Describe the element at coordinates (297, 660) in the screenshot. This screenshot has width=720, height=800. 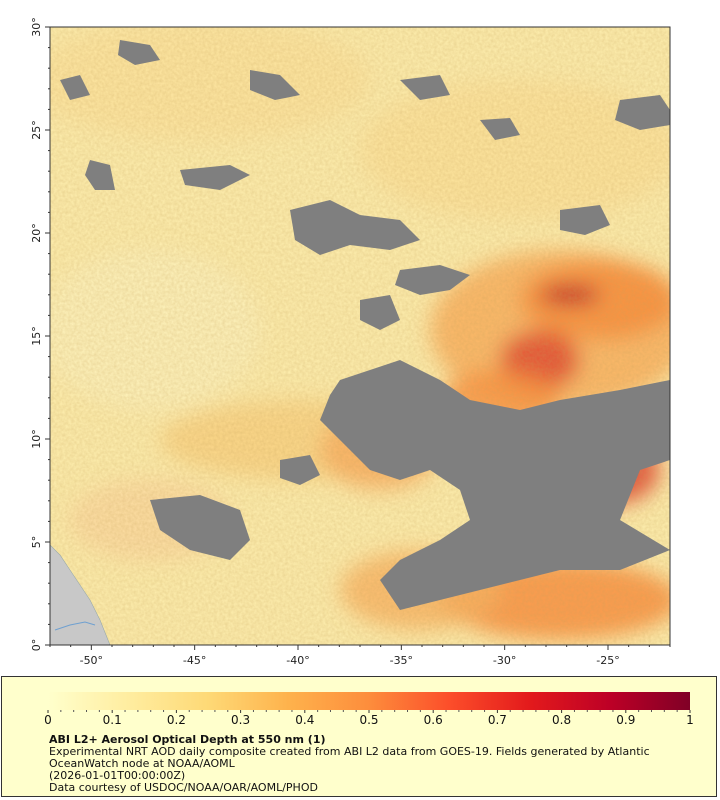
I see `lon-tick-label-2: -40°` at that location.